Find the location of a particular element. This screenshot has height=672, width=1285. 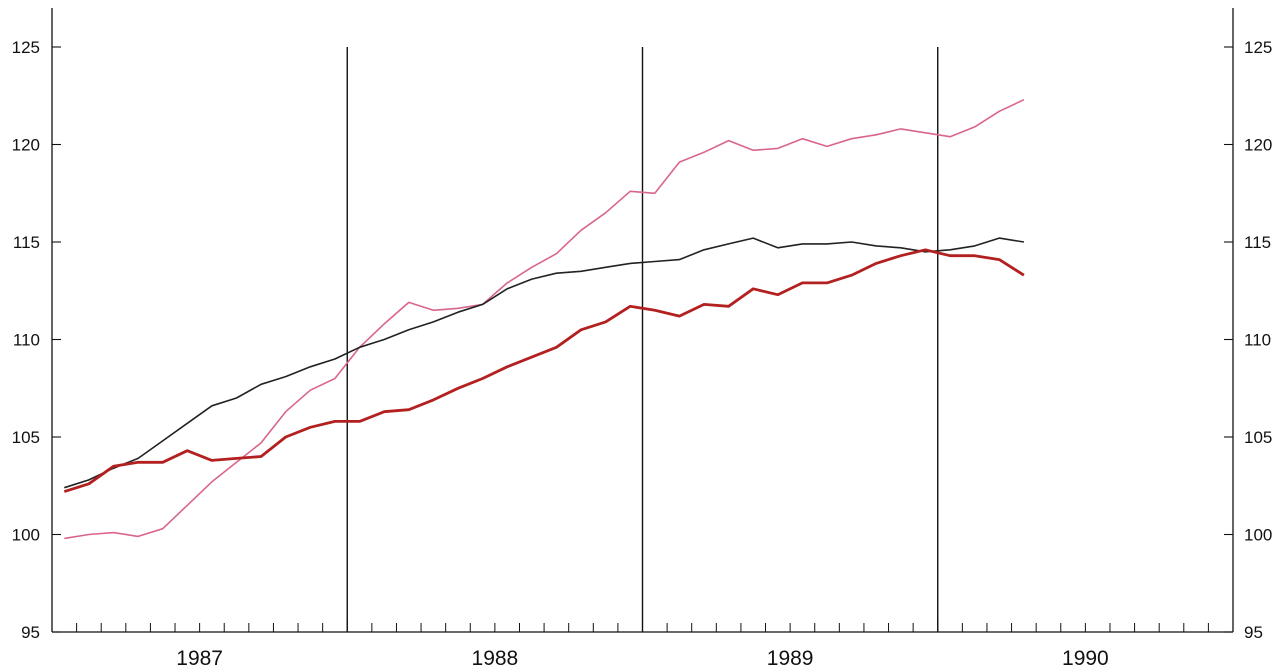

left-y-tick-label: 120 is located at coordinates (26, 145).